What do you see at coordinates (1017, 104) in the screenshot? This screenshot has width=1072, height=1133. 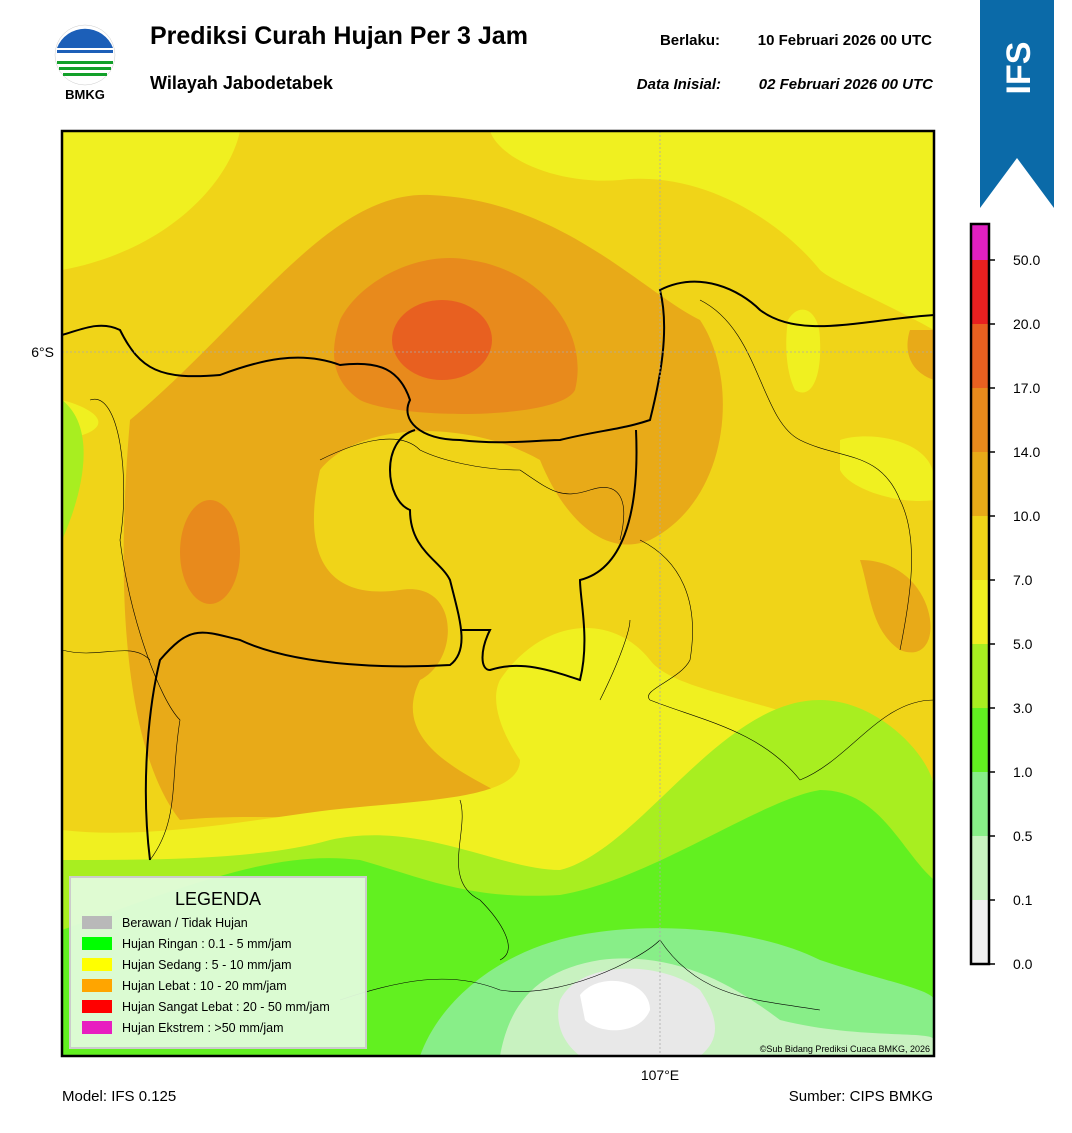 I see `badge` at bounding box center [1017, 104].